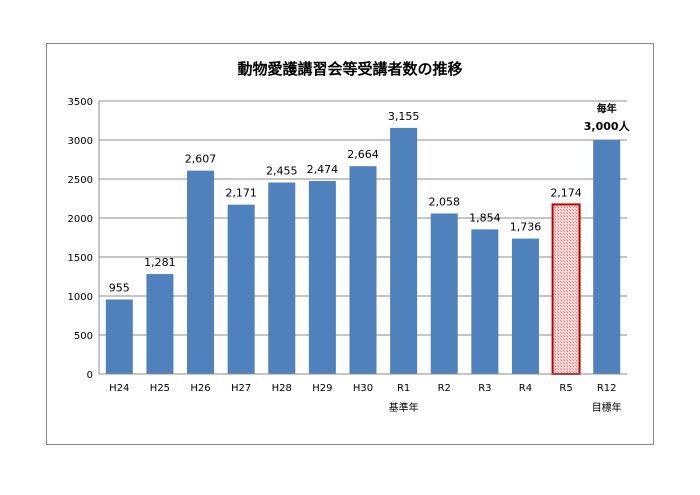 The width and height of the screenshot is (700, 495). I want to click on bar-highlight, so click(566, 289).